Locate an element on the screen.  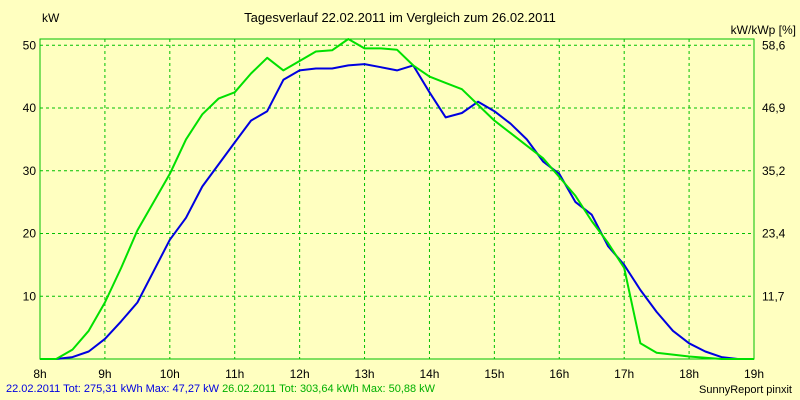
y-tick-label-left: 20 is located at coordinates (30, 234).